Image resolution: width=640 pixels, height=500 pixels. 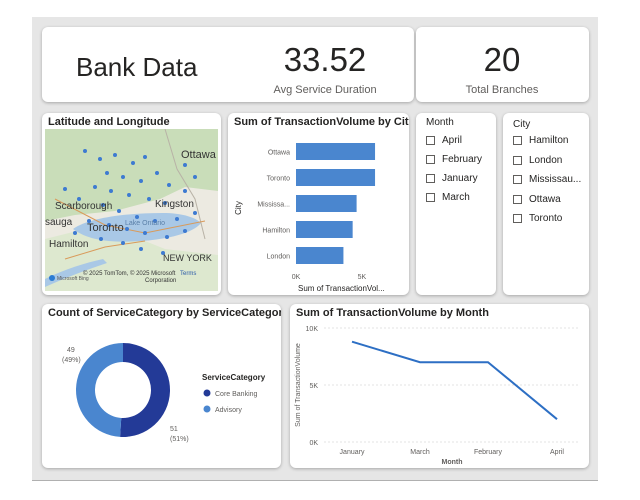 I want to click on bing-logo-text: Microsoft Bing, so click(x=73, y=279).